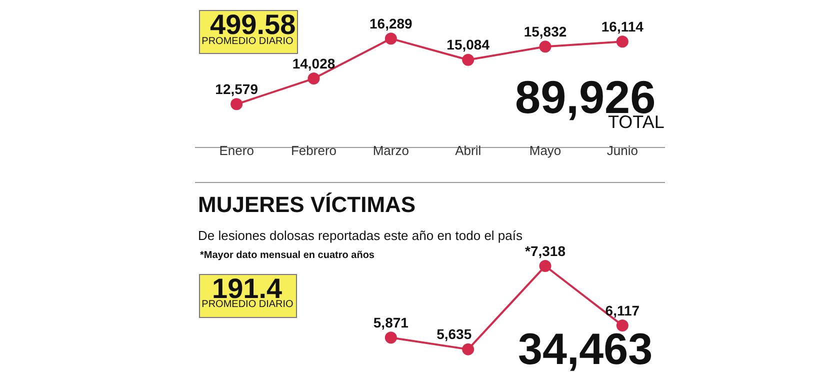  What do you see at coordinates (454, 334) in the screenshot?
I see `data-label: 5,635` at bounding box center [454, 334].